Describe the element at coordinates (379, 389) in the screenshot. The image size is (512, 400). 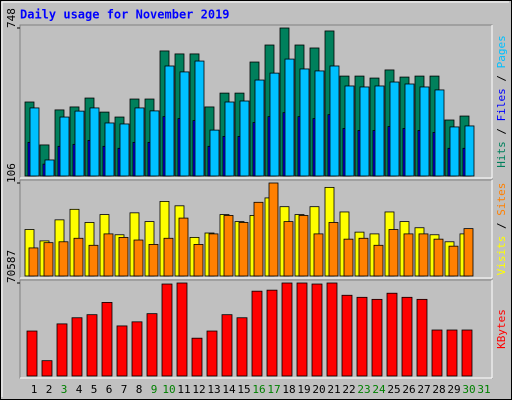
I see `x-tick-label: 24` at that location.